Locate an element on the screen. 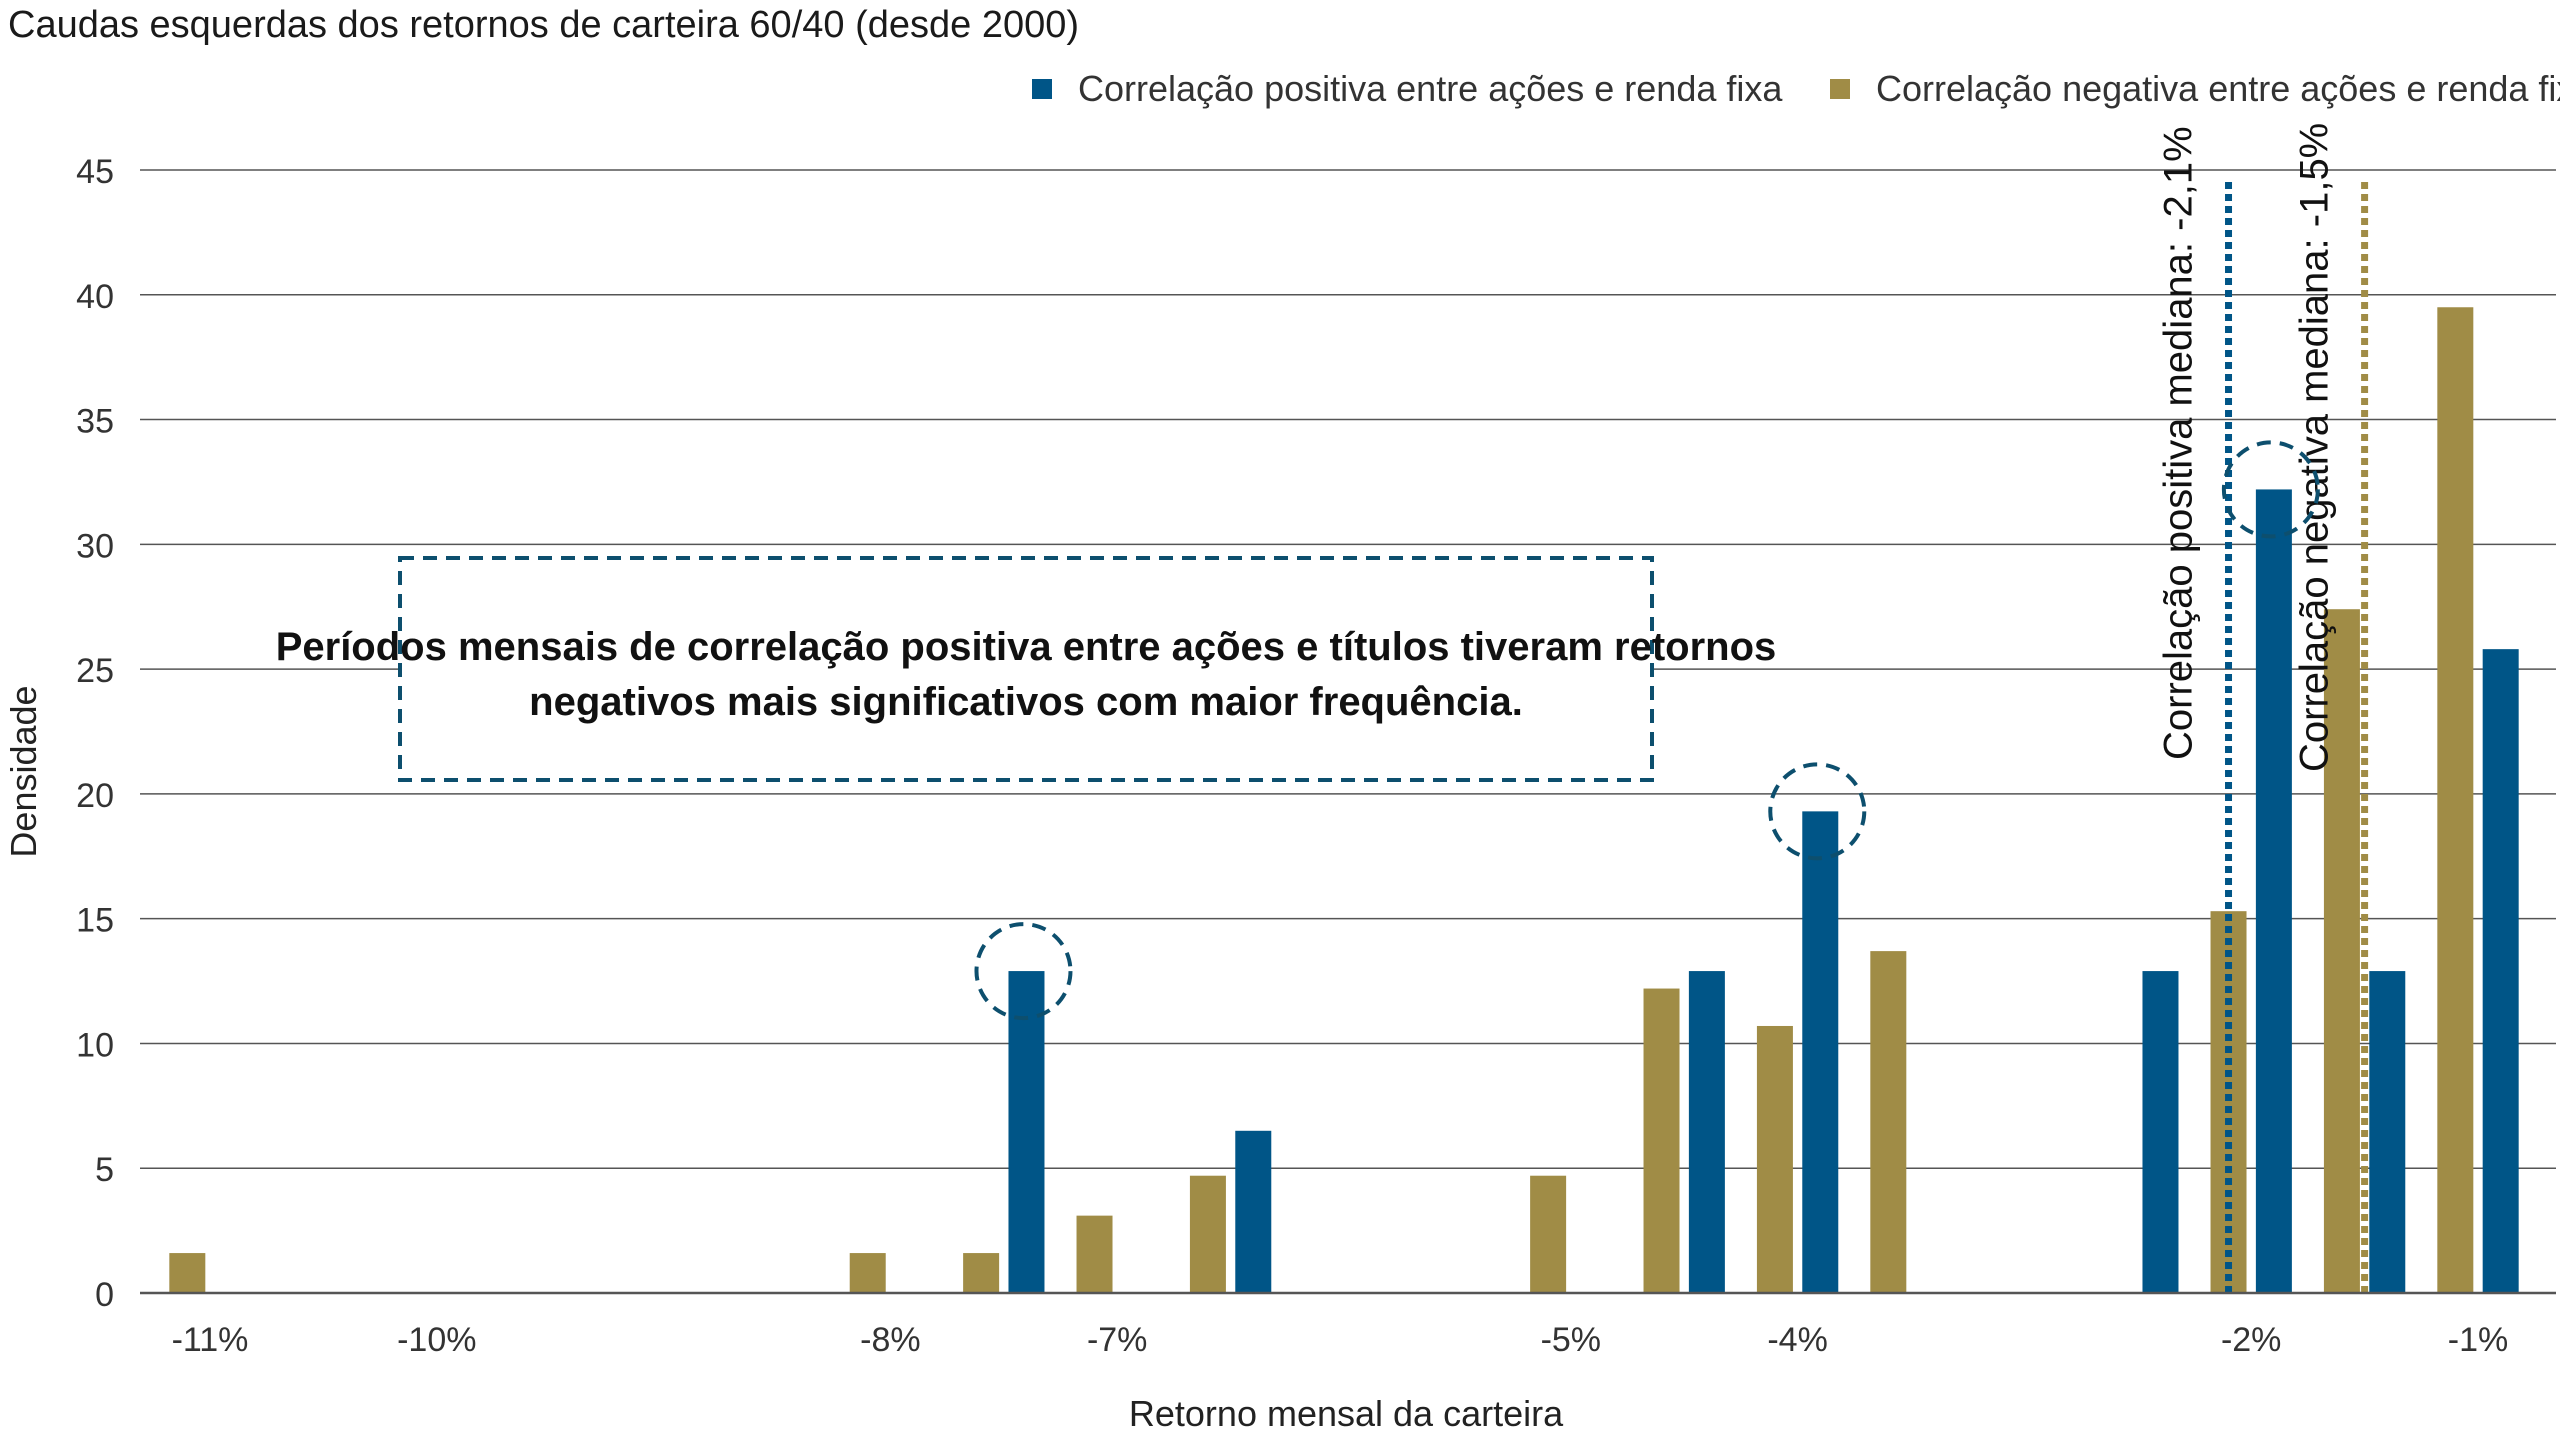 The width and height of the screenshot is (2560, 1440). y-tick-label: 40 is located at coordinates (95, 297).